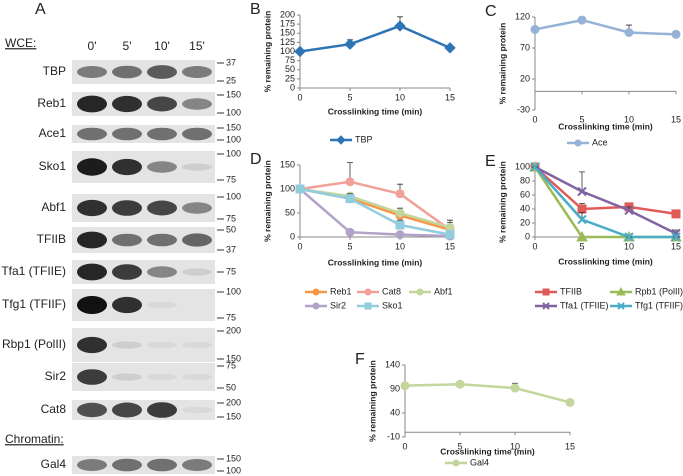  What do you see at coordinates (287, 164) in the screenshot?
I see `y-tick-label: 150` at bounding box center [287, 164].